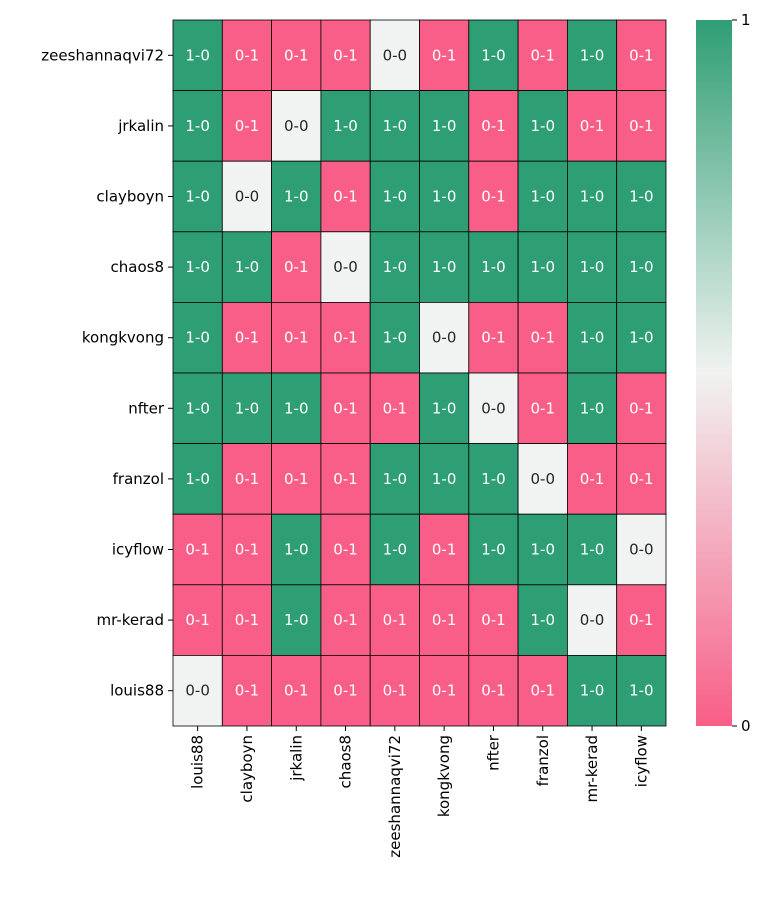 This screenshot has height=900, width=768. Describe the element at coordinates (296, 758) in the screenshot. I see `x-axis-label: jrkalin` at that location.